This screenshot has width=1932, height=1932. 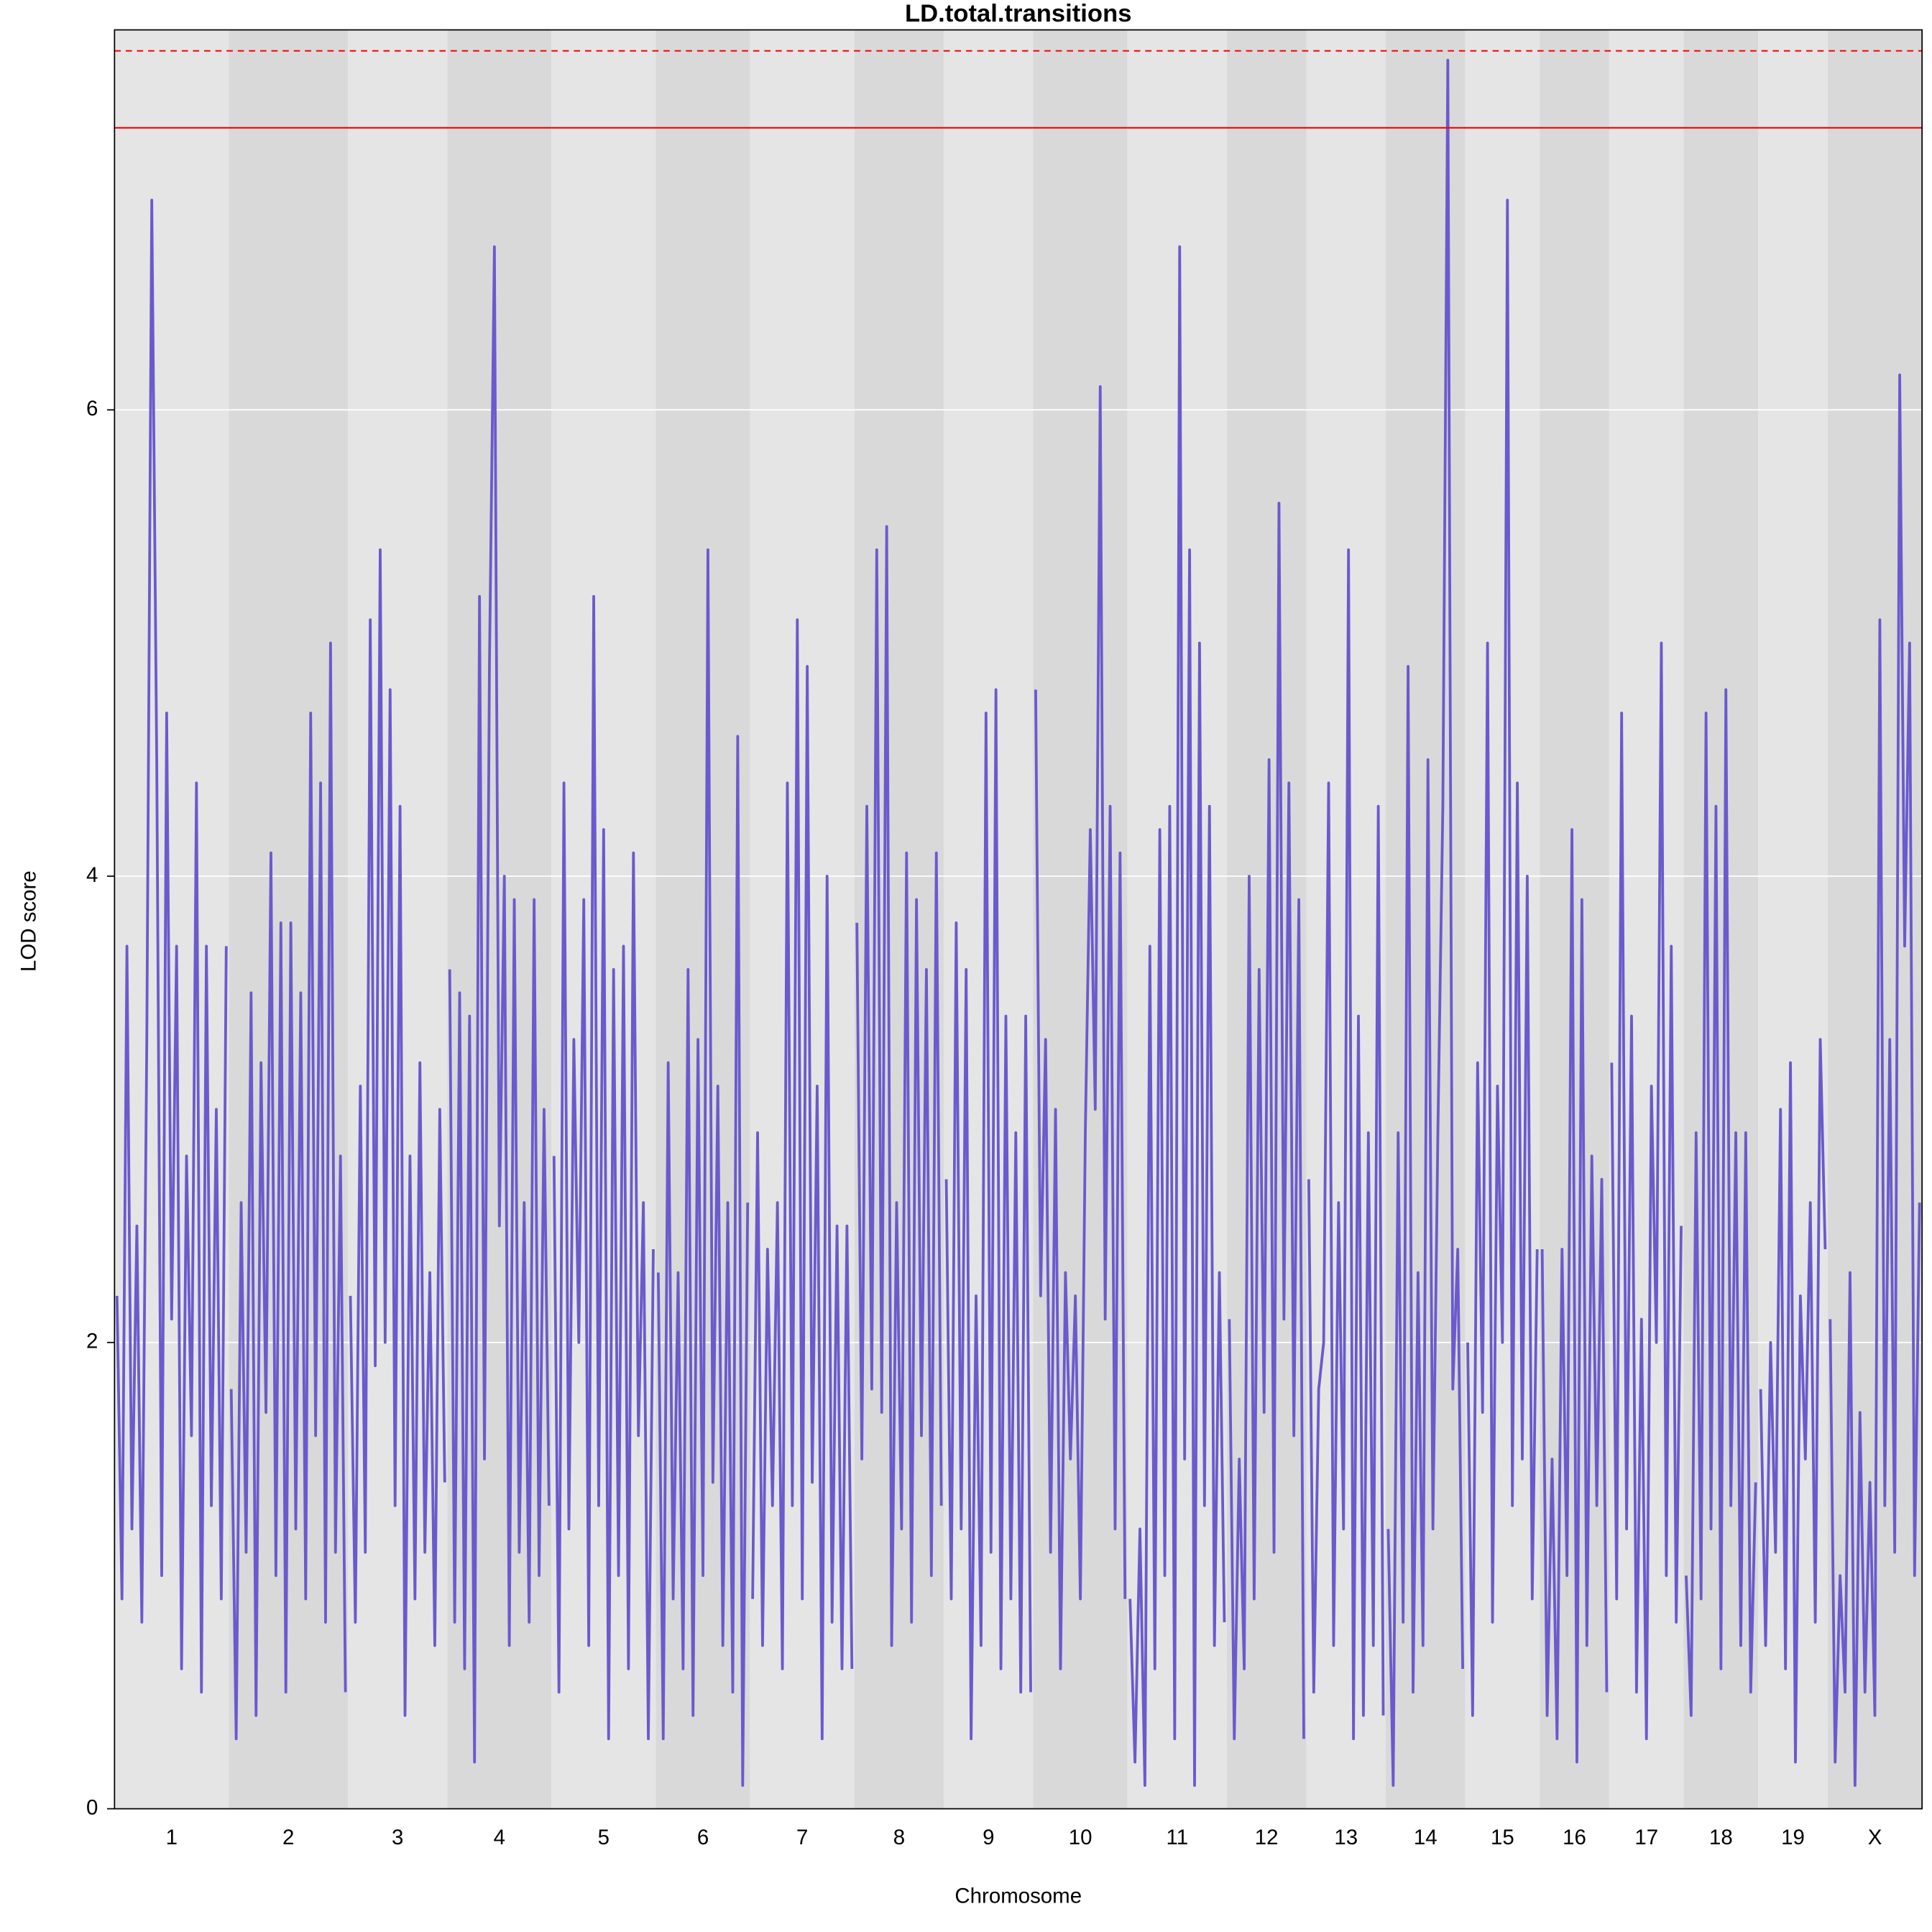 I want to click on x-tick-label: 16, so click(x=1574, y=1837).